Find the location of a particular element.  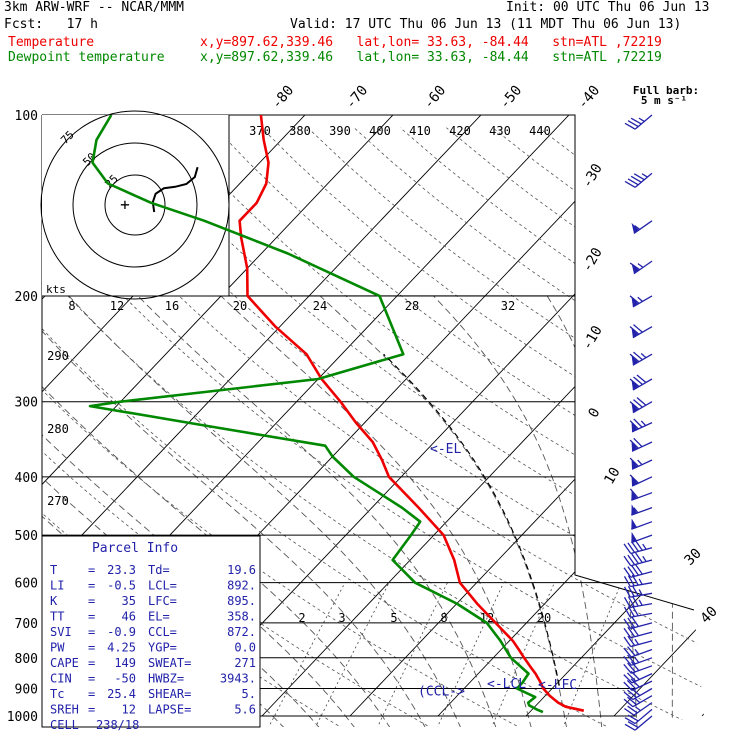

speed-tick-label: 12 is located at coordinates (117, 306).